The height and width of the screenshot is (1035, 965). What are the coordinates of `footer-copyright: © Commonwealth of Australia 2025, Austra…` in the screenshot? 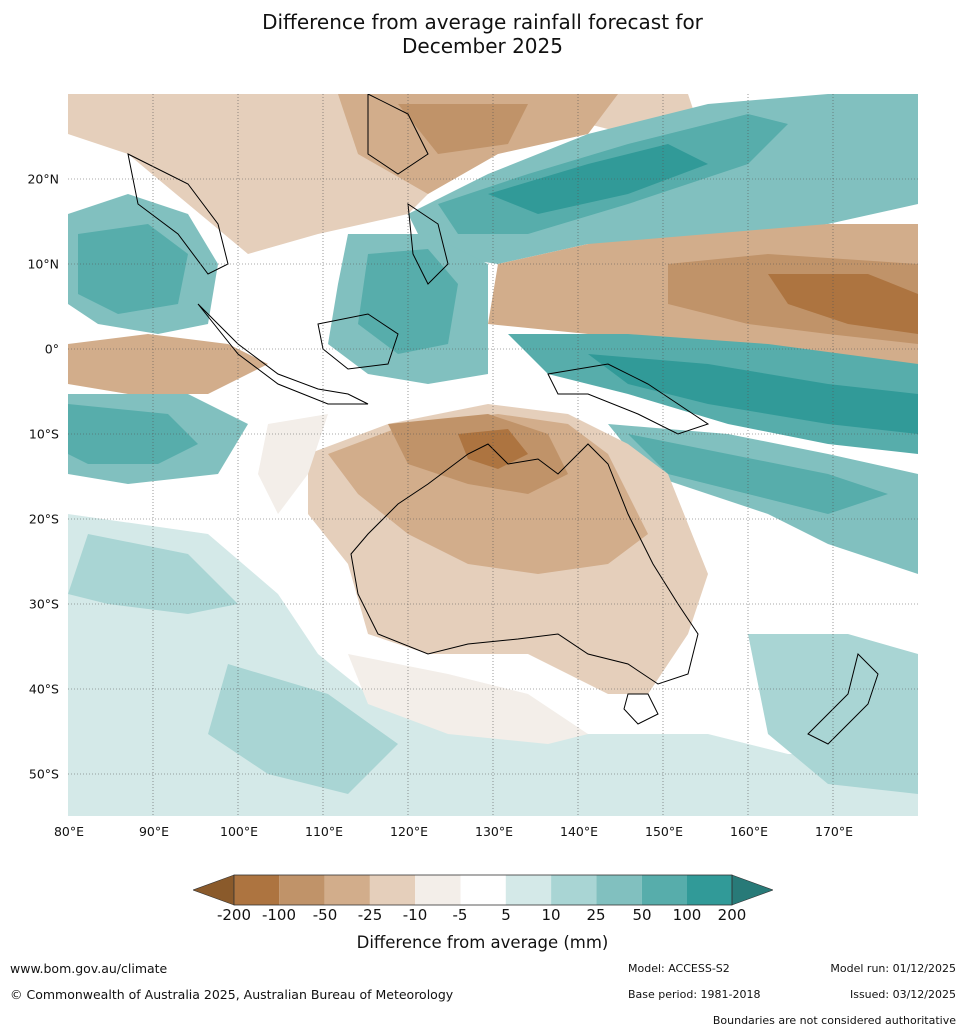 It's located at (232, 994).